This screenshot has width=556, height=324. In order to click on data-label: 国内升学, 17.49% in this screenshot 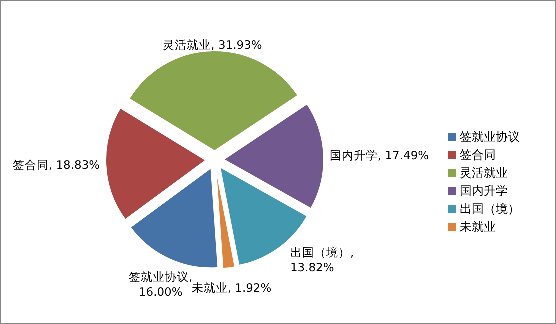, I will do `click(380, 155)`.